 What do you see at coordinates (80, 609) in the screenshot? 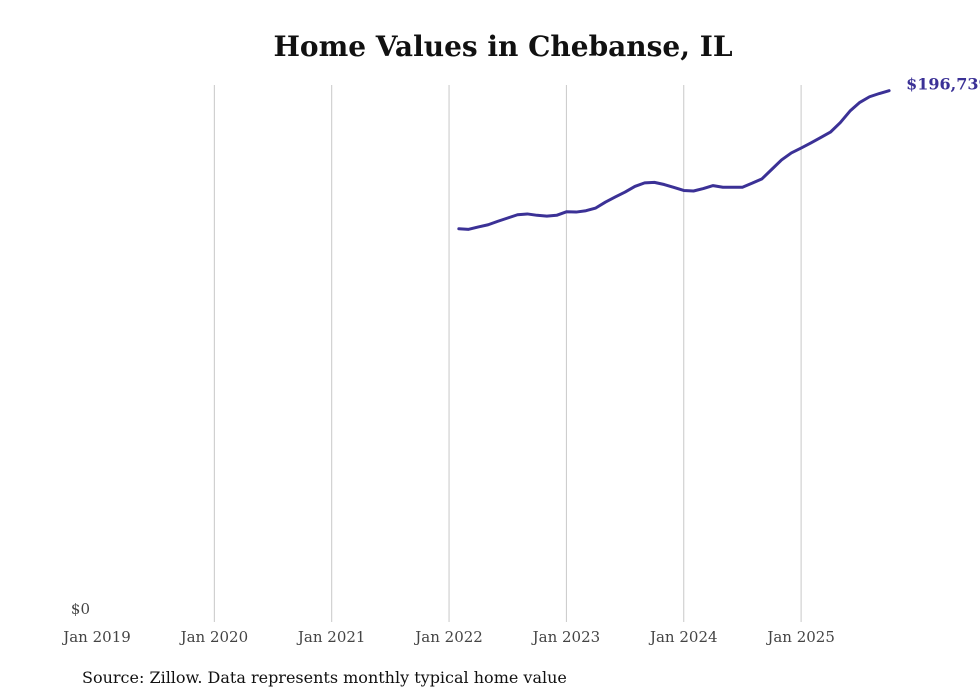
I see `y-tick-label: $0` at bounding box center [80, 609].